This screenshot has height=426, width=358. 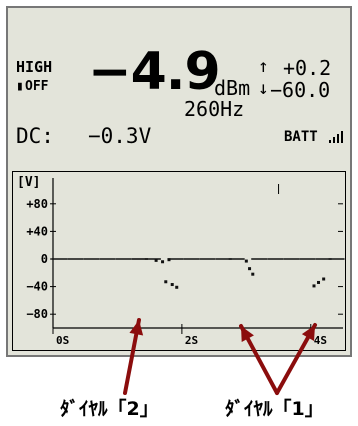 What do you see at coordinates (37, 231) in the screenshot?
I see `y-tick-label: +40` at bounding box center [37, 231].